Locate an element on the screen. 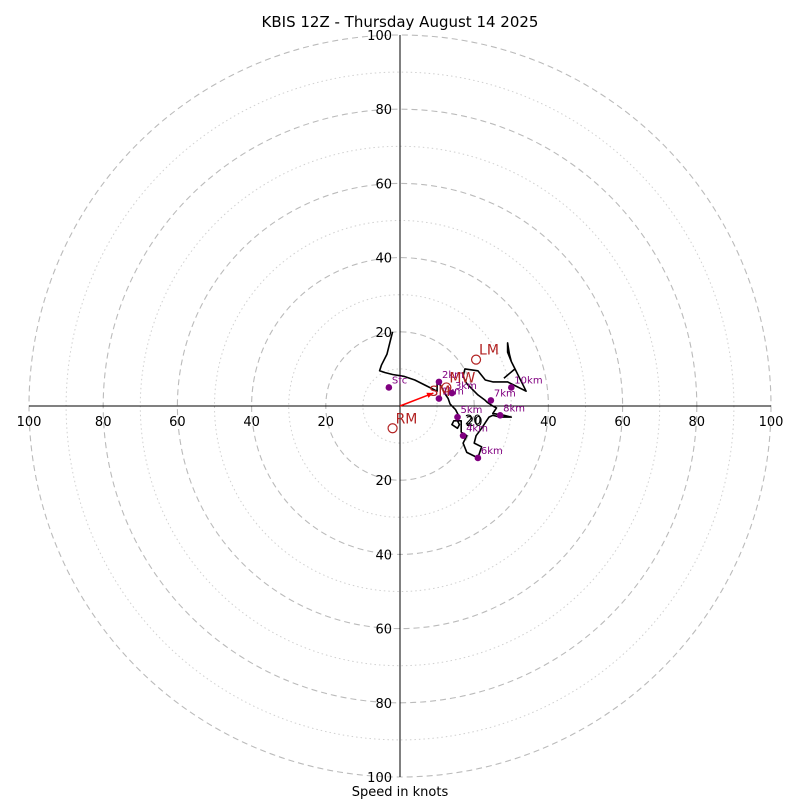 Image resolution: width=800 pixels, height=800 pixels. tick-y-top-20: 20 is located at coordinates (383, 333).